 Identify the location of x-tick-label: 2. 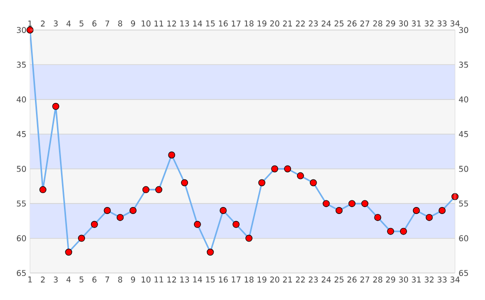
(42, 279).